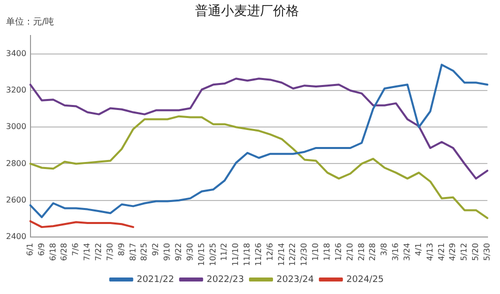 The height and width of the screenshot is (294, 500). What do you see at coordinates (167, 251) in the screenshot?
I see `x-tick-label: 9/10` at bounding box center [167, 251].